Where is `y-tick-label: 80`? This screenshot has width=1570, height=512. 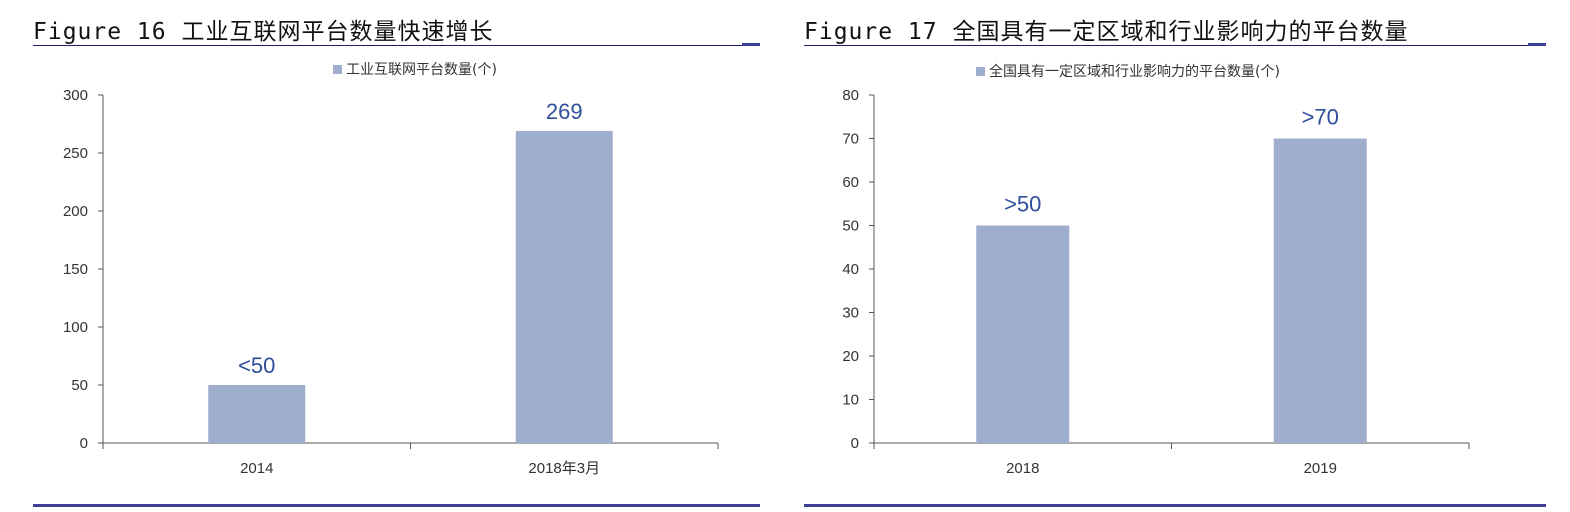 y-tick-label: 80 is located at coordinates (850, 95).